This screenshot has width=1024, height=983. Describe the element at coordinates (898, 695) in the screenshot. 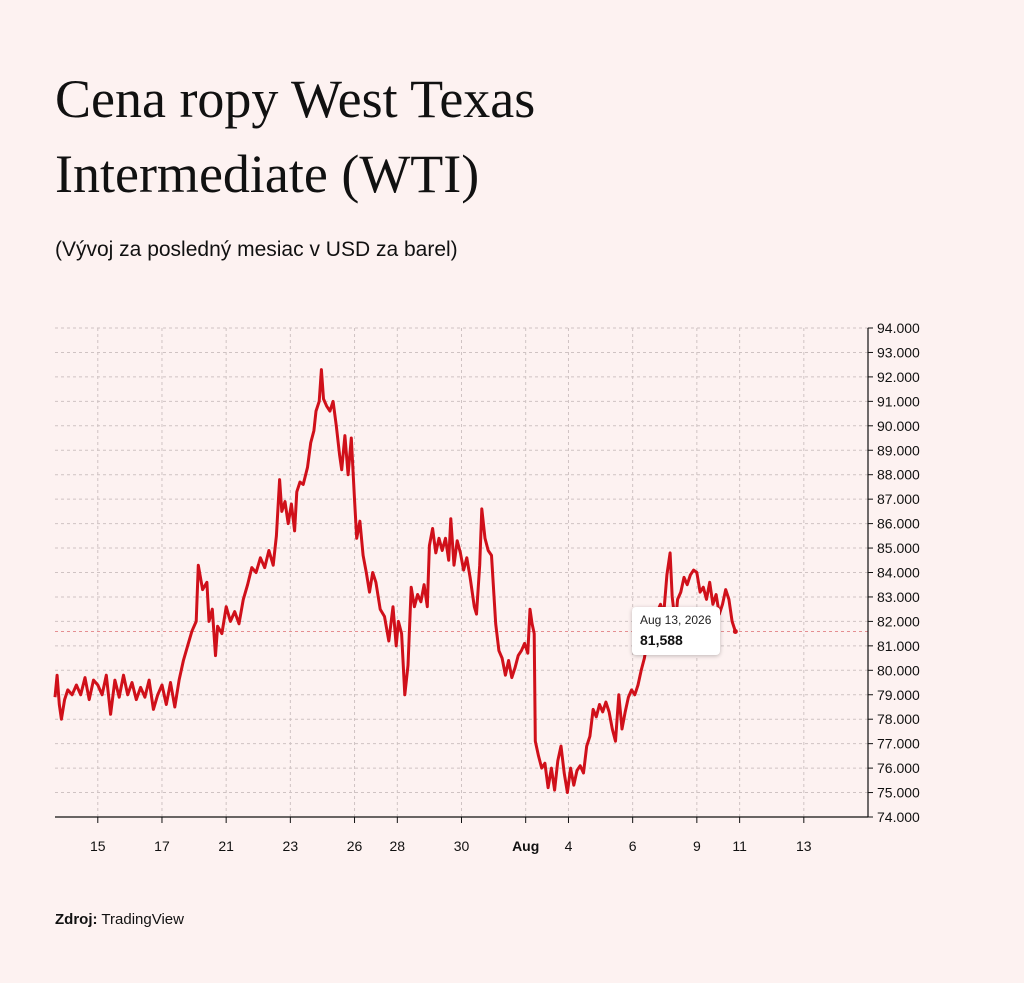

I see `y-tick-label: 79.000` at that location.